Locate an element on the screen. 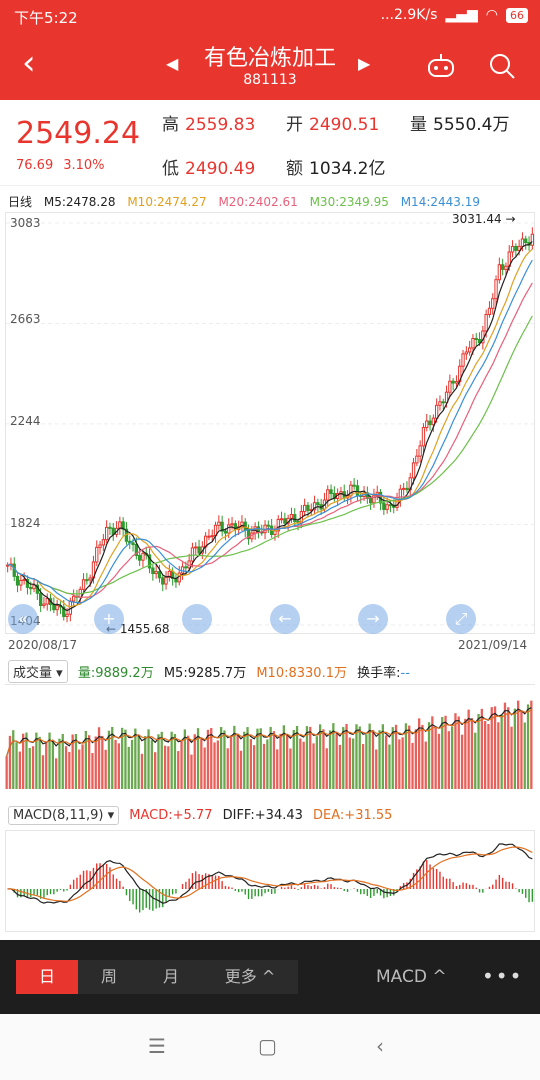 The height and width of the screenshot is (1080, 540). indicator-switch-button: MACD ^ is located at coordinates (411, 977).